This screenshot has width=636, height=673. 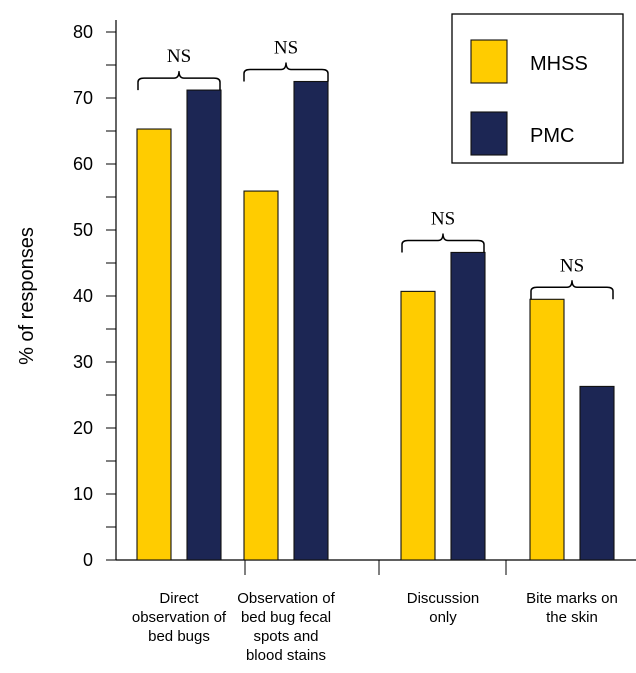 I want to click on category-label: Discussion, so click(x=443, y=598).